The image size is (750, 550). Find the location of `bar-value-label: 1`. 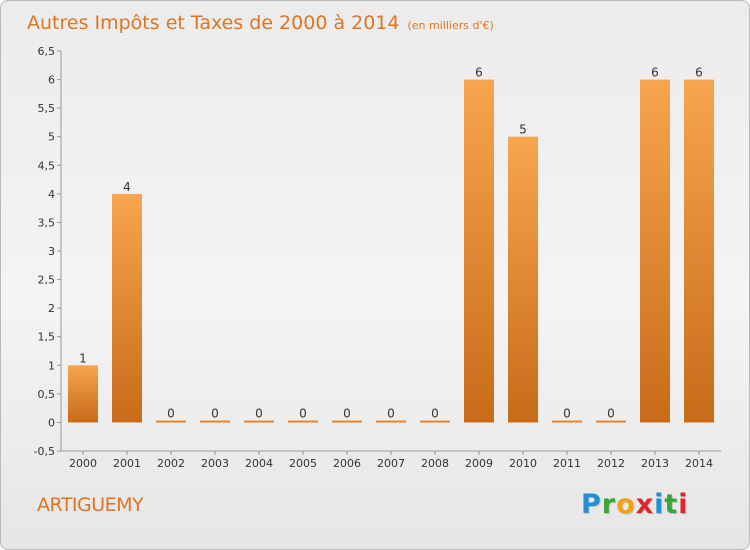

bar-value-label: 1 is located at coordinates (83, 358).